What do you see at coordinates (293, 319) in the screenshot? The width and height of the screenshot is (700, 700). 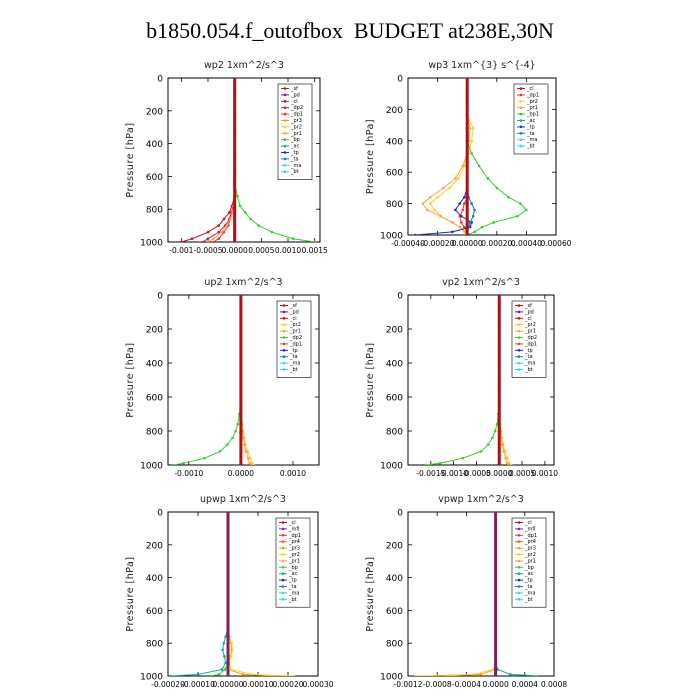 I see `legend-label: _cl` at bounding box center [293, 319].